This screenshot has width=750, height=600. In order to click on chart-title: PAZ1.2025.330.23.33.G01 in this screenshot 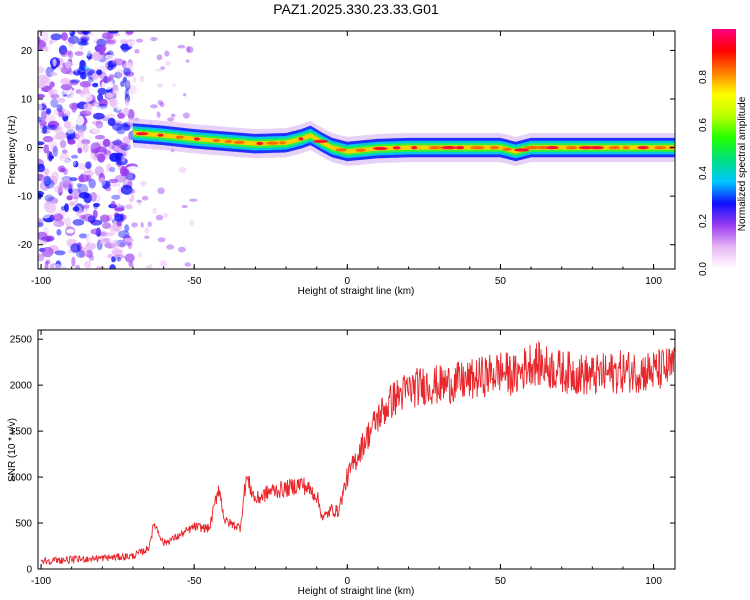, I will do `click(356, 9)`.